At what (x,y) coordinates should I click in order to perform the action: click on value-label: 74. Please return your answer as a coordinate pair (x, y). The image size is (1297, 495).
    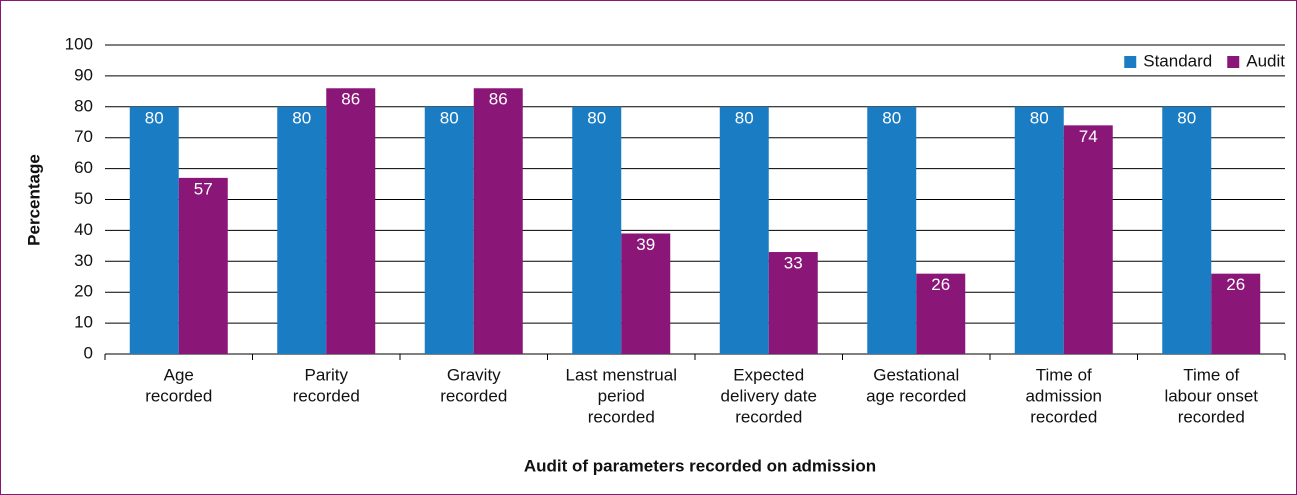
    Looking at the image, I should click on (1088, 136).